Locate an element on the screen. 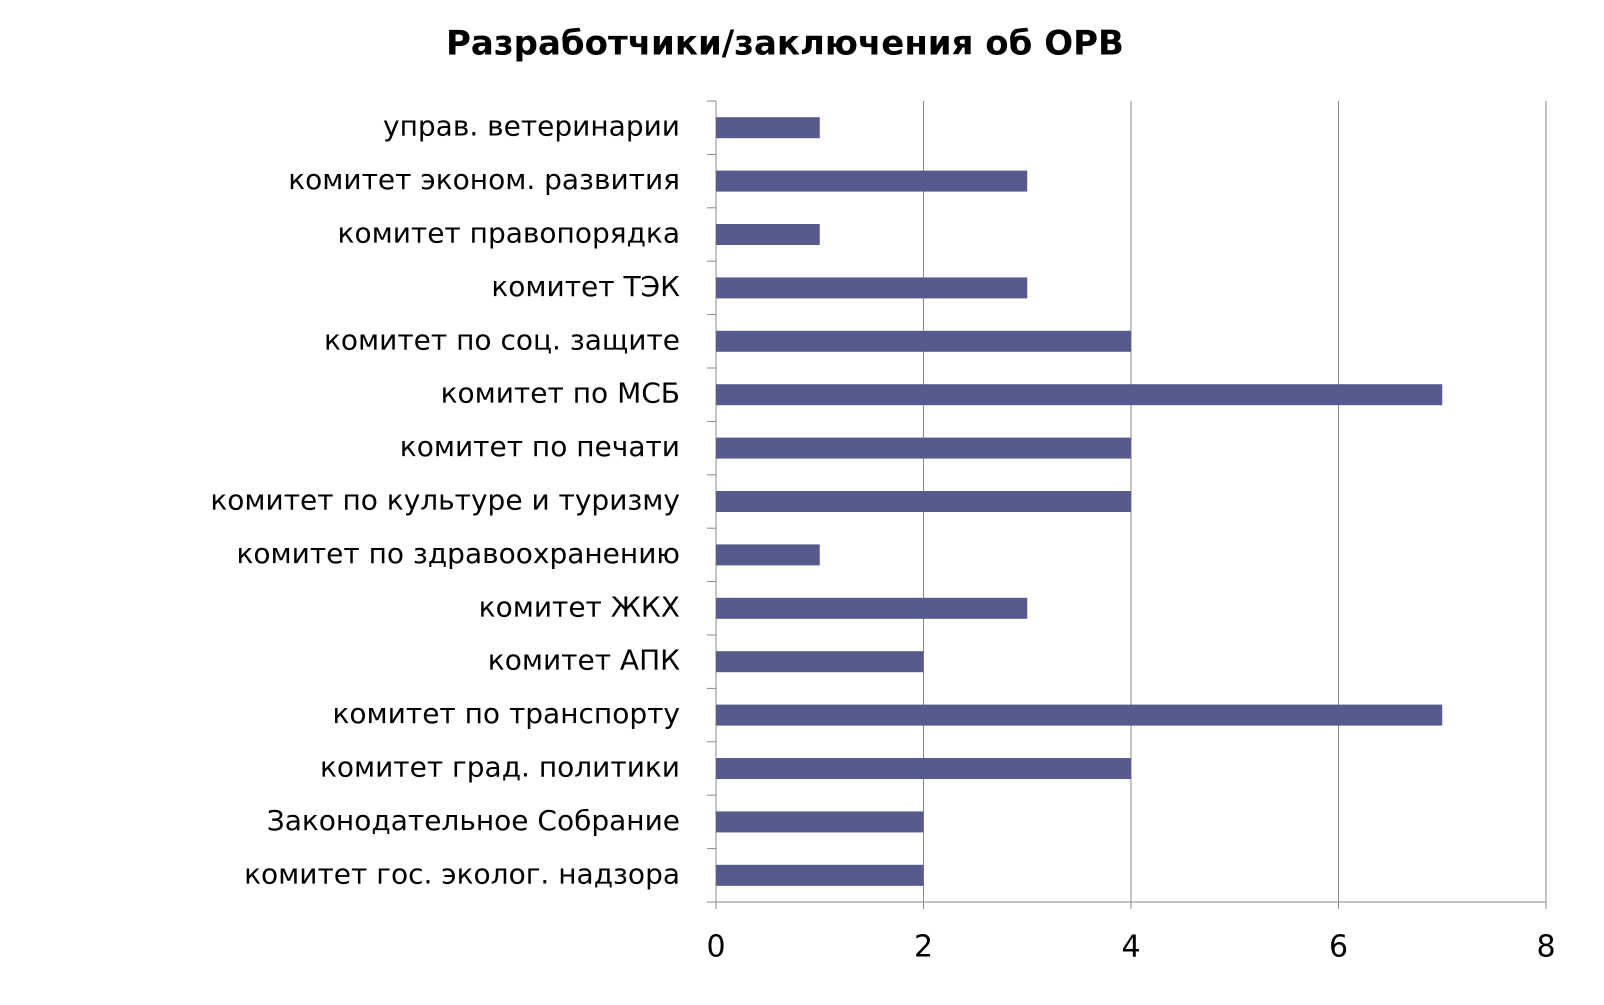  y-tick-label: комитет ТЭК is located at coordinates (585, 286).